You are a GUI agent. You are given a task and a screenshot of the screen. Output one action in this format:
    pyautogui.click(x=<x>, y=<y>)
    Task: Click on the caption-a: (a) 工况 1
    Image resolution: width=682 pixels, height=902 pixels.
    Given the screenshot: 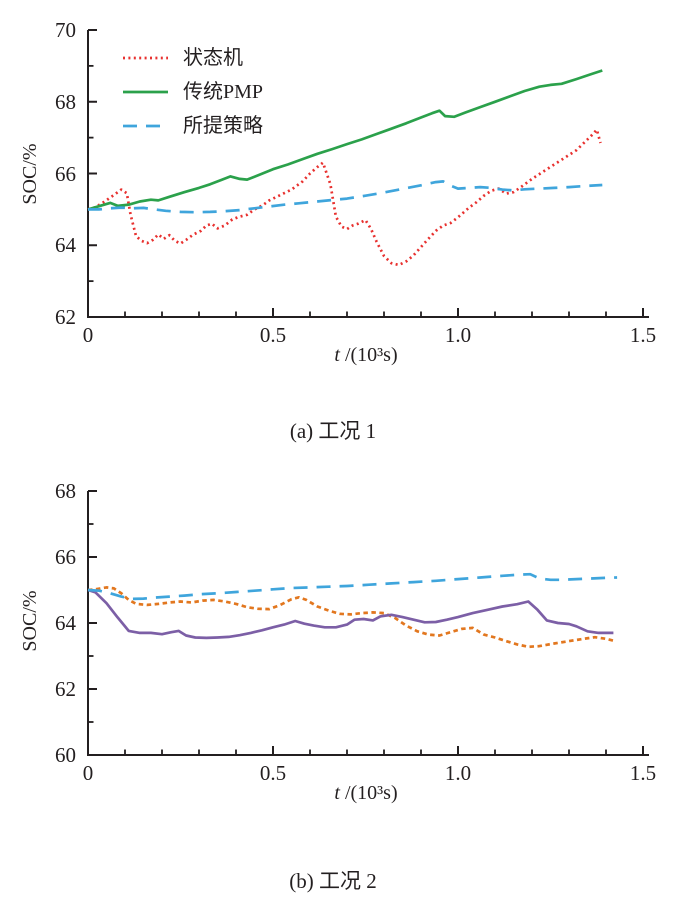 What is the action you would take?
    pyautogui.click(x=333, y=431)
    